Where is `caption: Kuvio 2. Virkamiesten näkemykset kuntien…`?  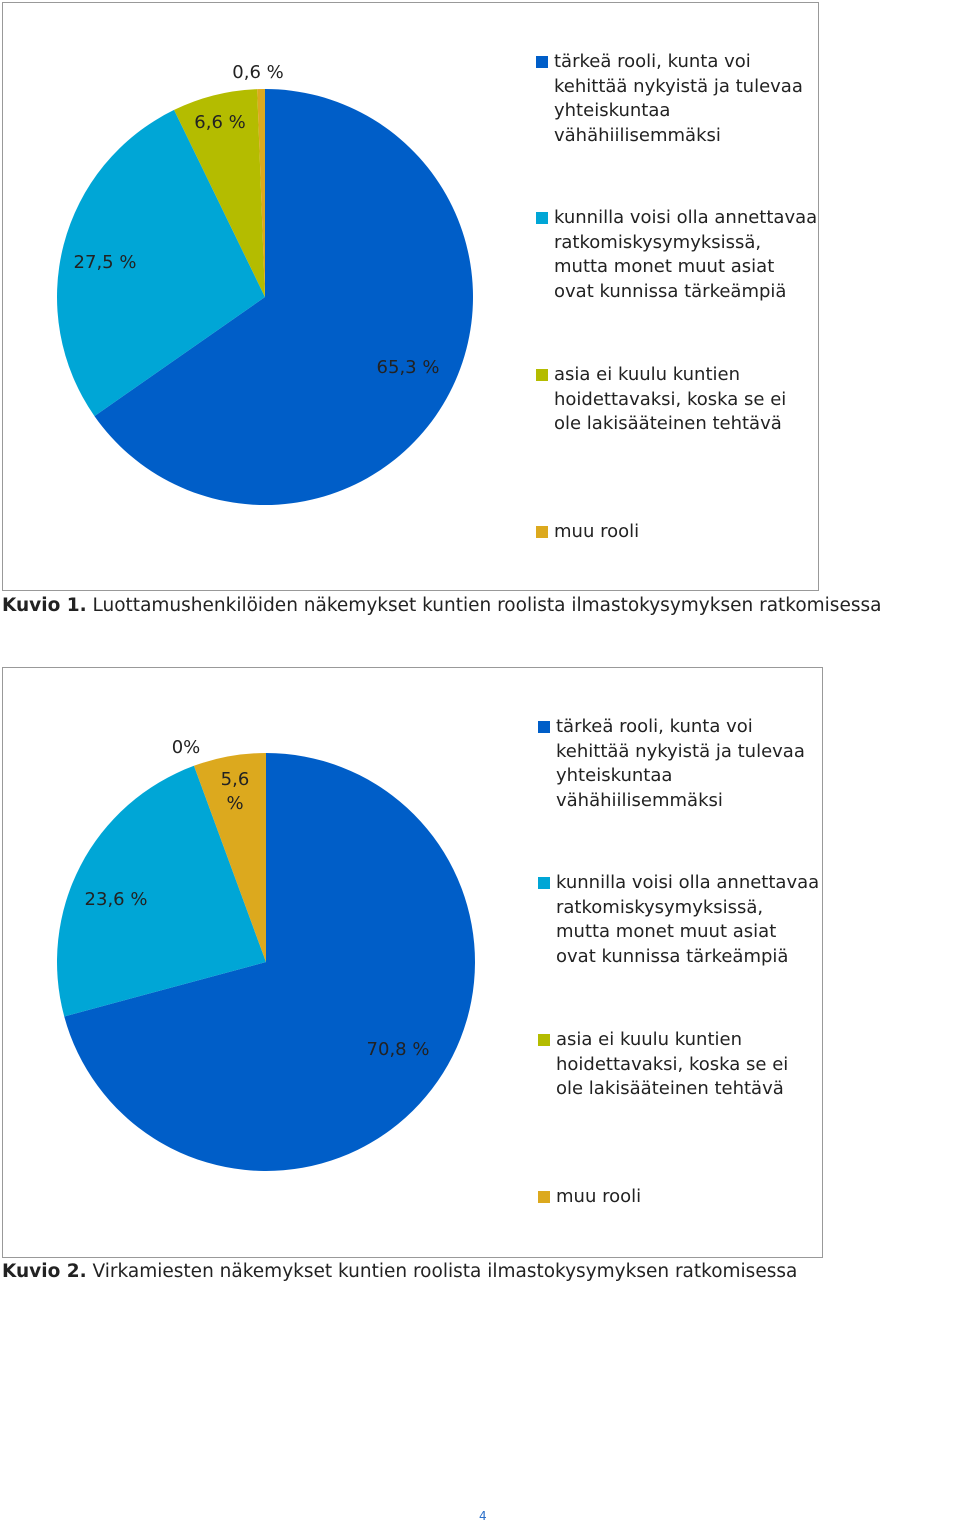
caption: Kuvio 2. Virkamiesten näkemykset kuntien… is located at coordinates (399, 1271).